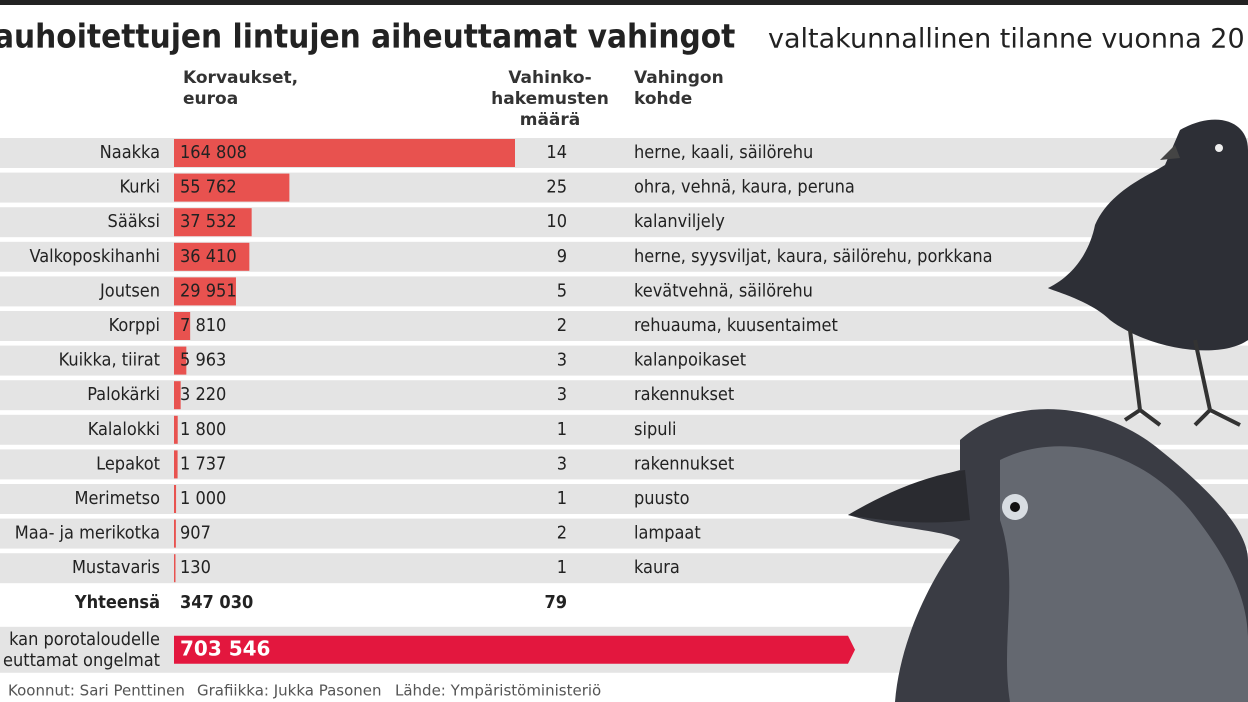  I want to click on column-header: kohde, so click(663, 99).